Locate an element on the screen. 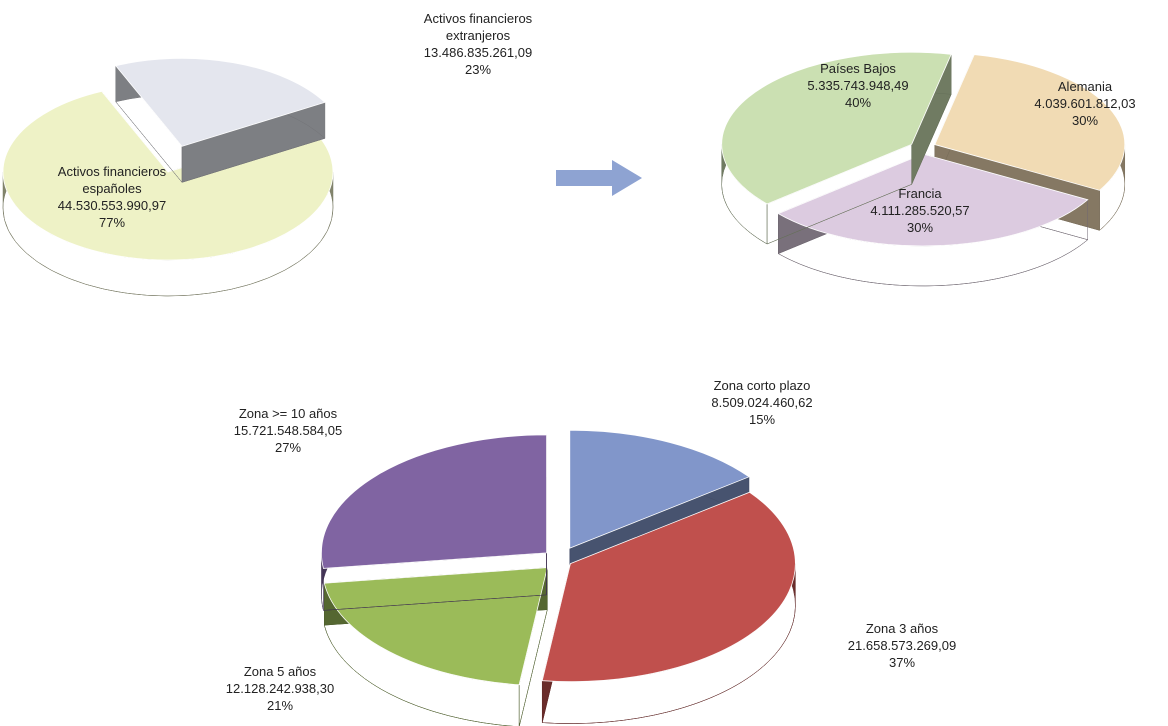  slice-label: Zona >= 10 años 15.721.548.584,05 27% is located at coordinates (288, 430).